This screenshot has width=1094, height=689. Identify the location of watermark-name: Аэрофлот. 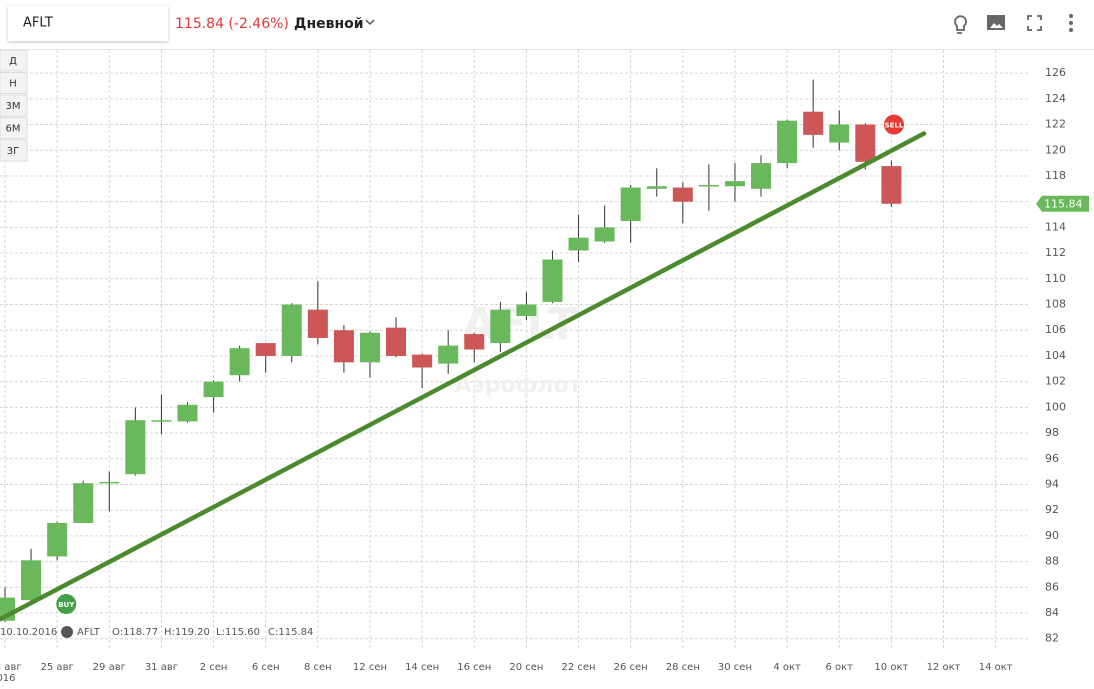
(518, 385).